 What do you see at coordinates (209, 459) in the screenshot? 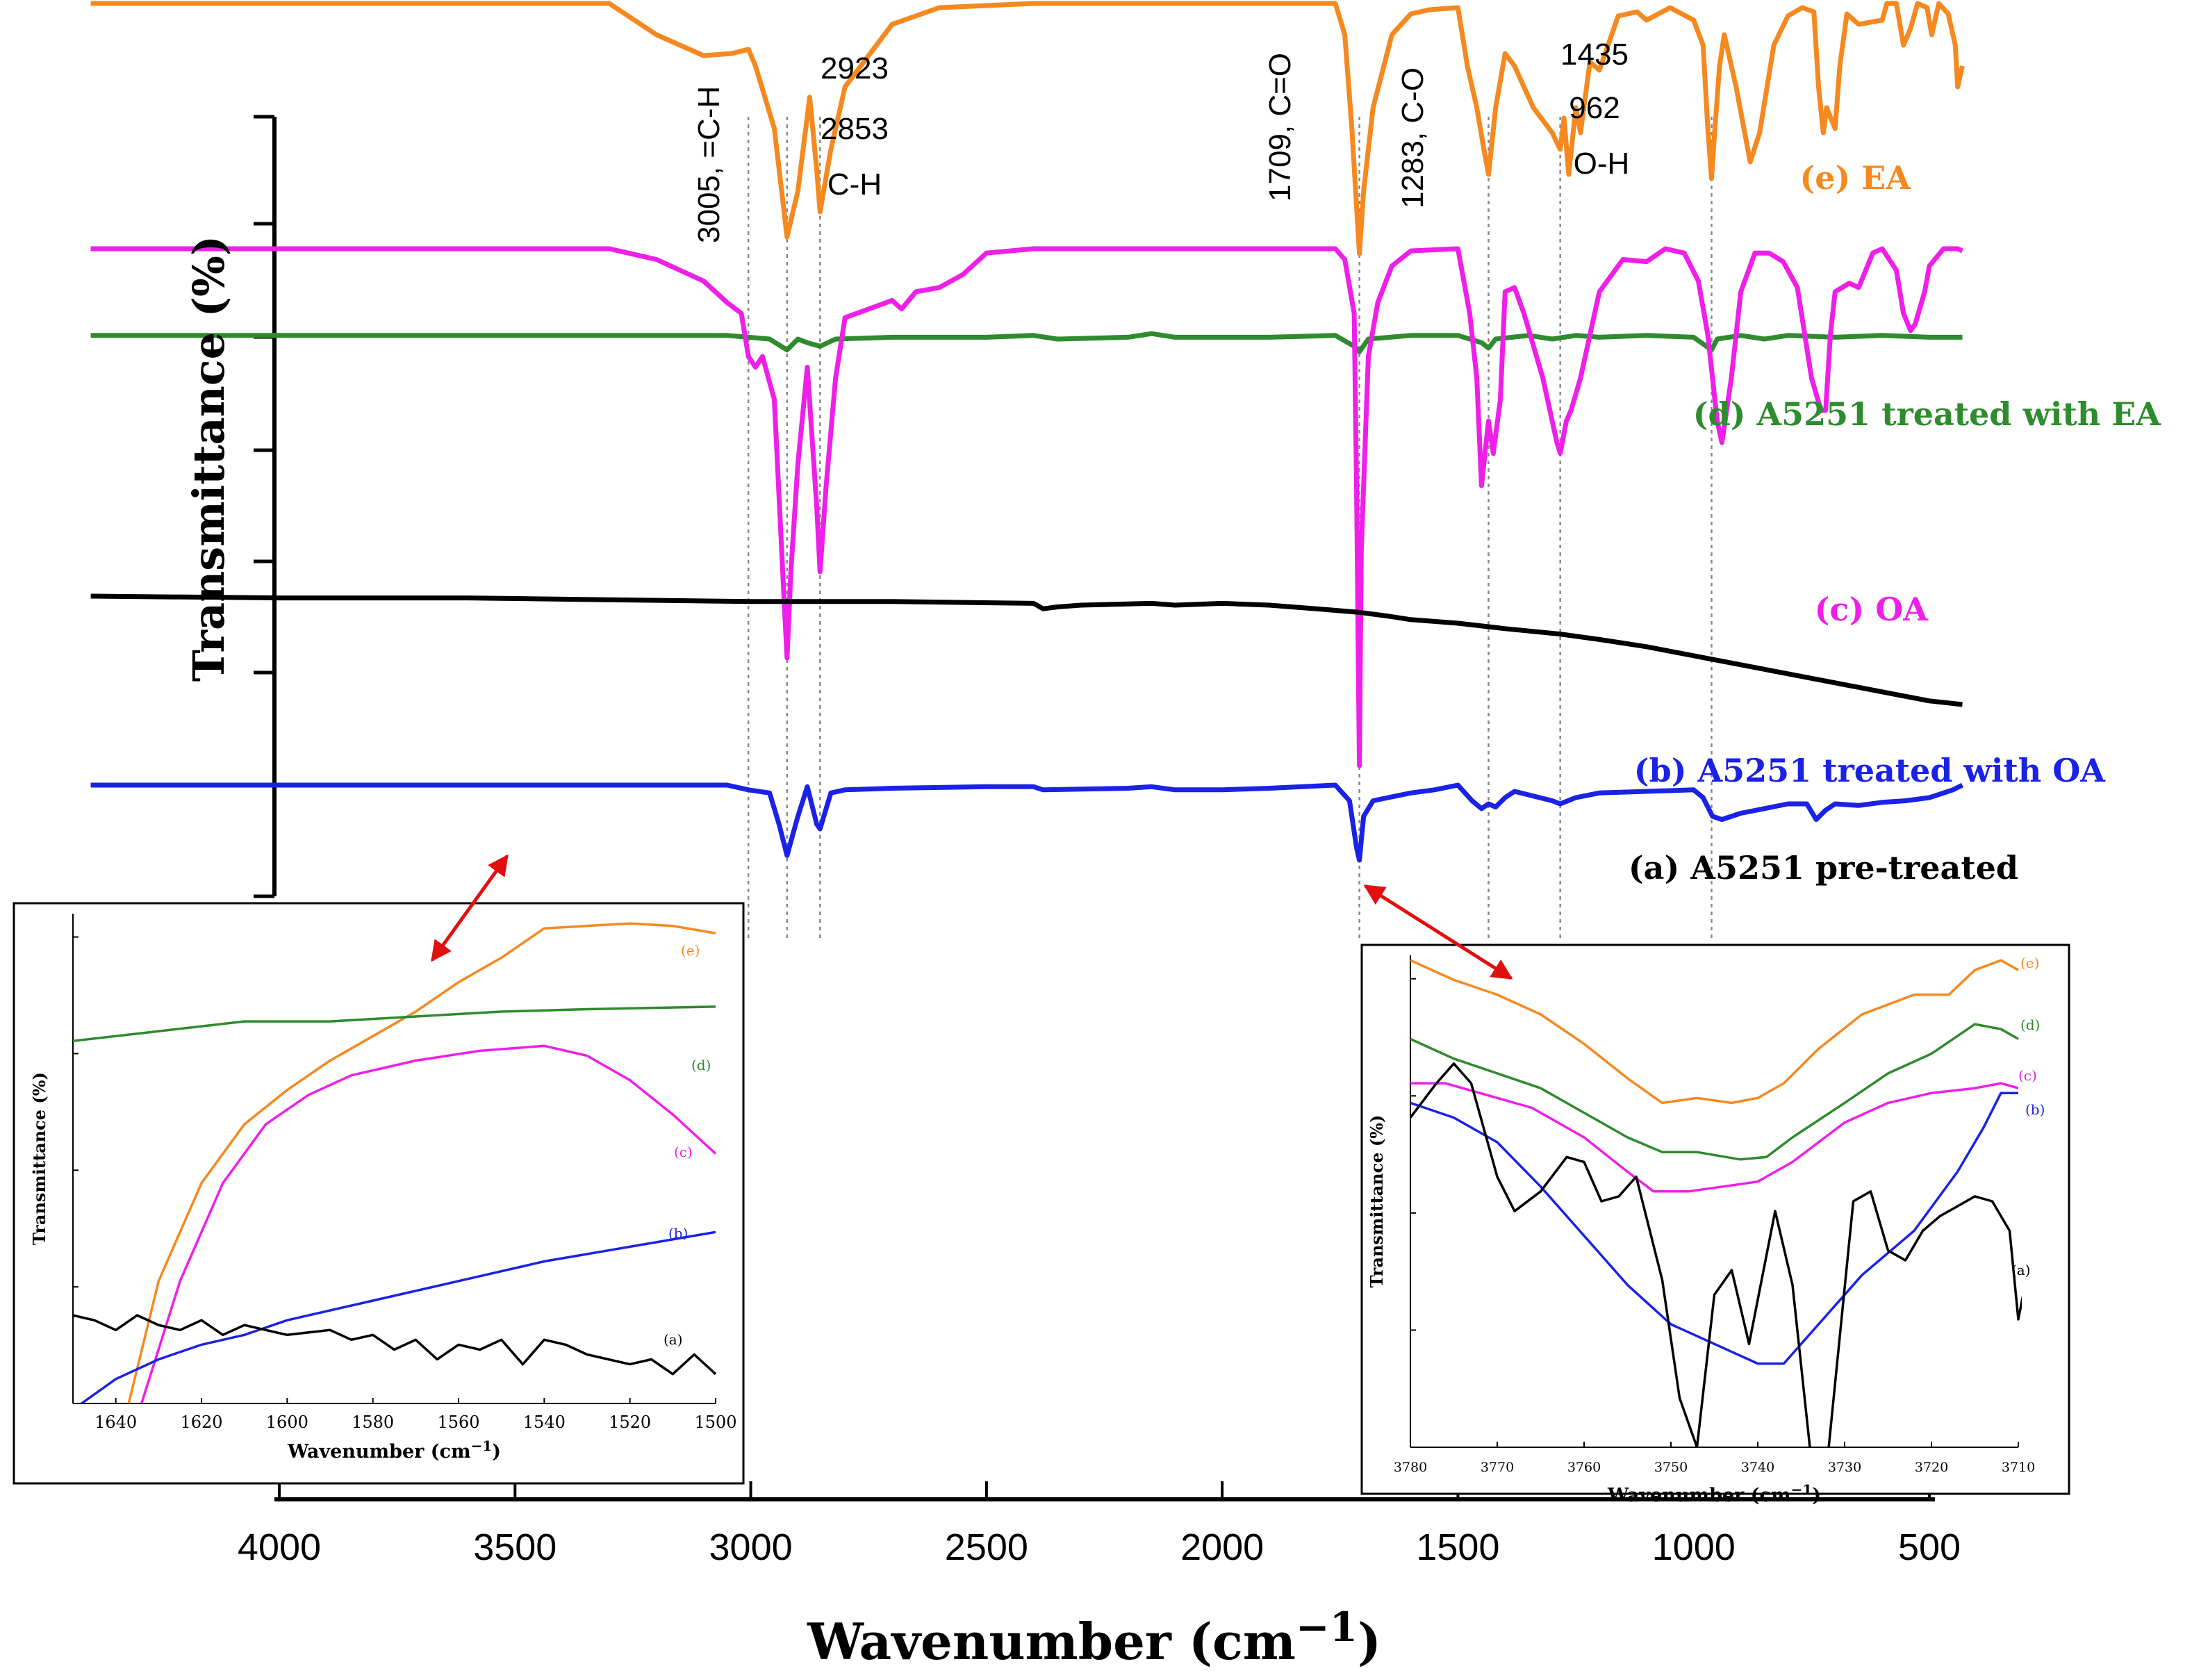
I see `y-axis-label: Transmittance (%)` at bounding box center [209, 459].